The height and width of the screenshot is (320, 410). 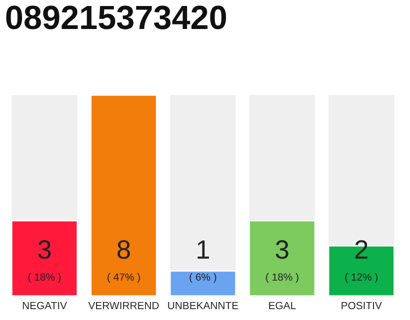 What do you see at coordinates (362, 306) in the screenshot?
I see `x-tick-label: POSITIV` at bounding box center [362, 306].